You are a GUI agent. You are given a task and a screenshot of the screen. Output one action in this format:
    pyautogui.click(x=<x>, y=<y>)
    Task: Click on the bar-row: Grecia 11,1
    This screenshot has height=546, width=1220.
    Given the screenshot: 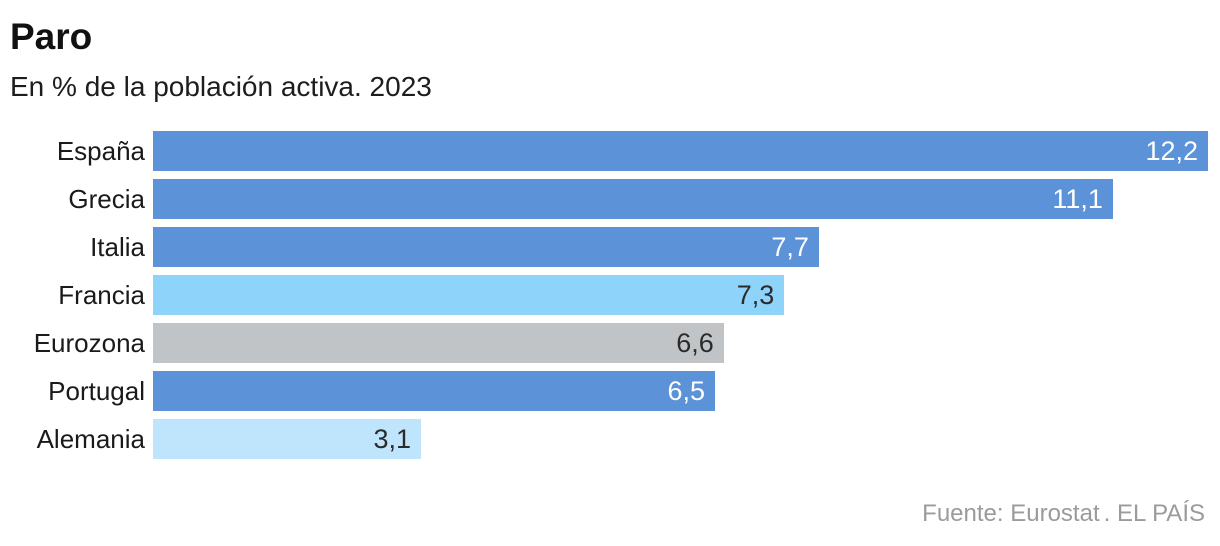 What is the action you would take?
    pyautogui.click(x=604, y=199)
    